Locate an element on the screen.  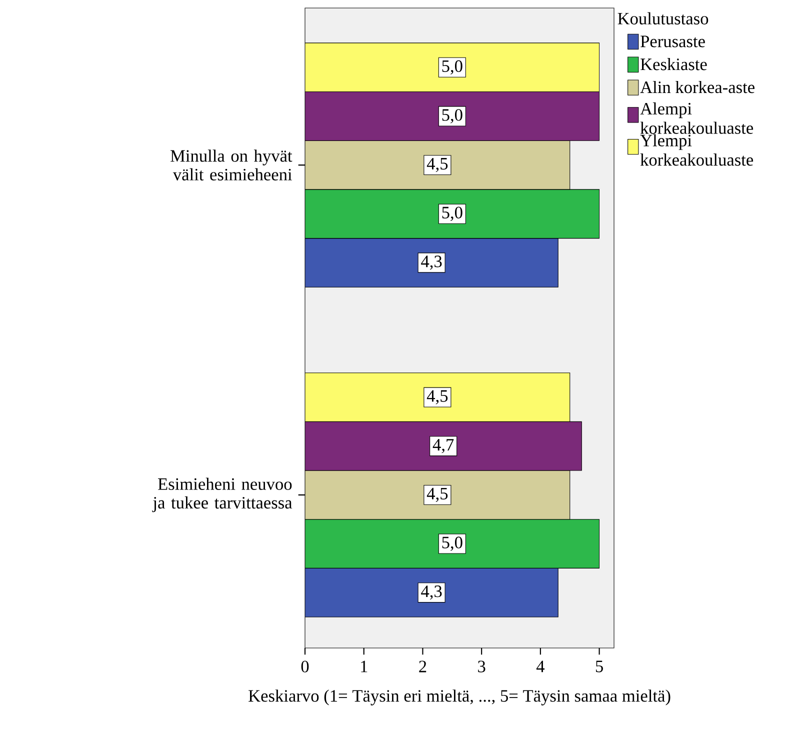
y-tick-label: Minulla on hyvät välit esimieheeni is located at coordinates (231, 165).